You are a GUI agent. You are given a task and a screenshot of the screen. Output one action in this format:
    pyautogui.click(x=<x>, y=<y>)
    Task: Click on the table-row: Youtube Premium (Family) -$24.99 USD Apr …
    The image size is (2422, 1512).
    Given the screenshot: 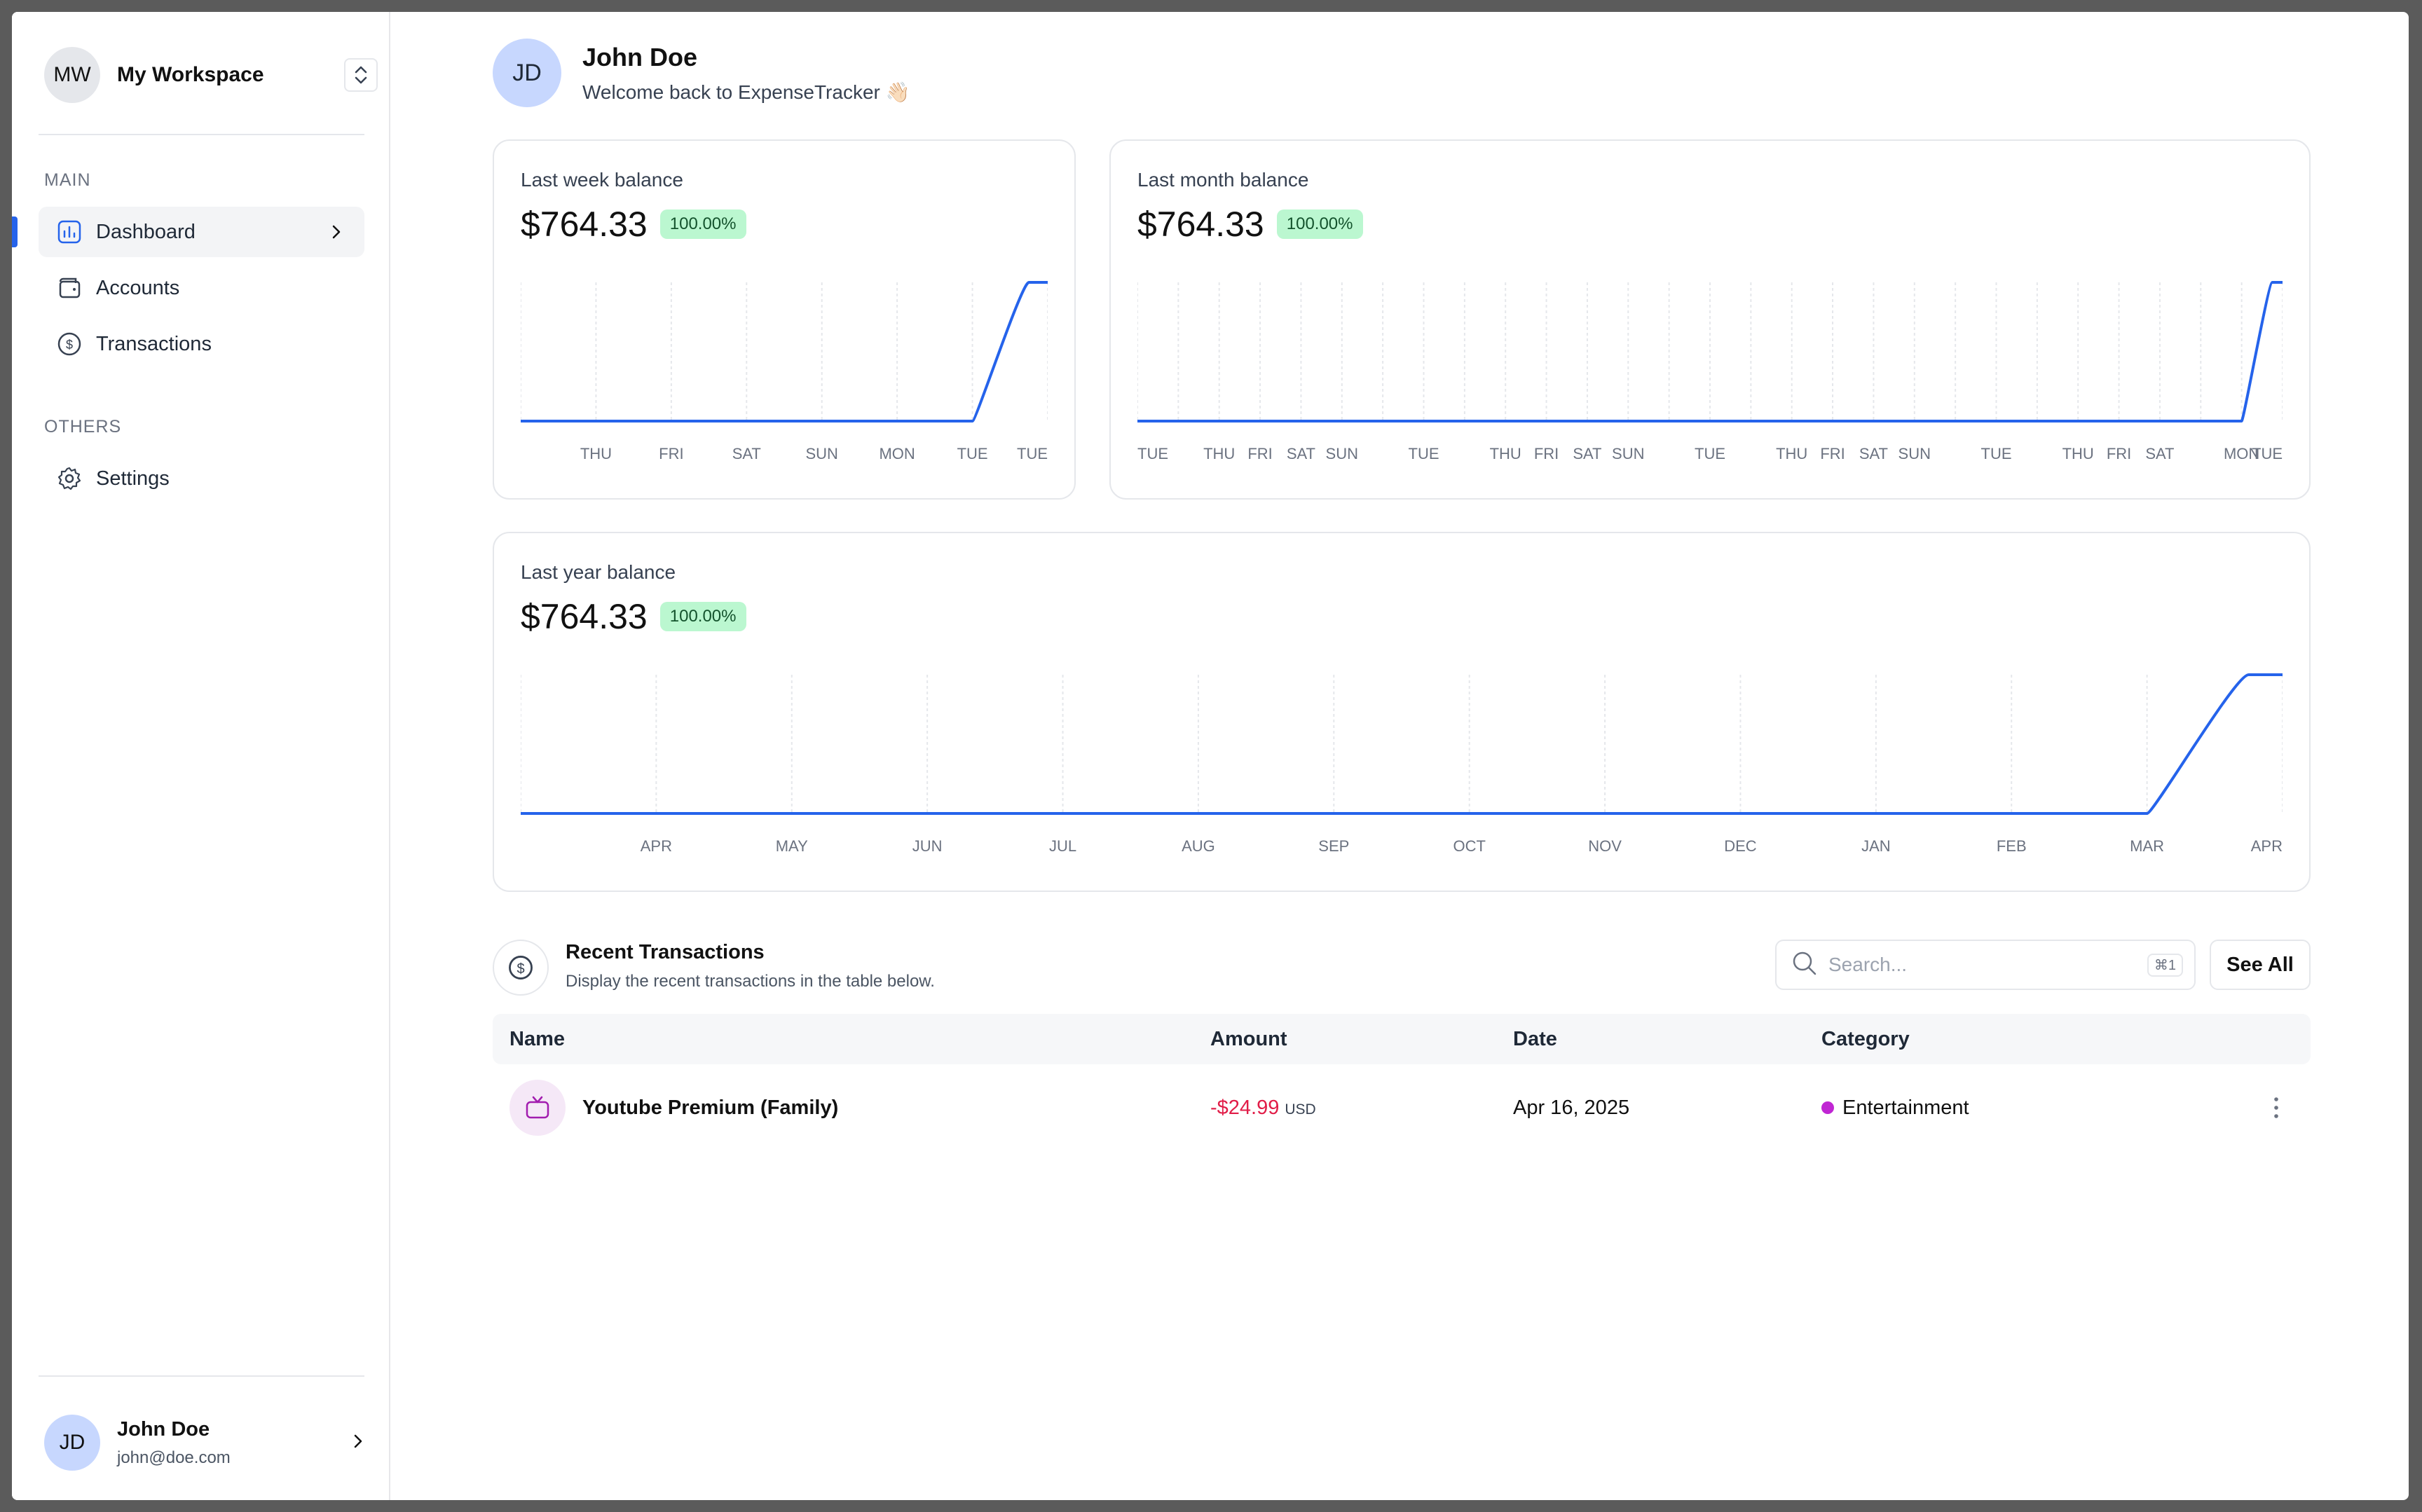 What is the action you would take?
    pyautogui.click(x=1402, y=1107)
    